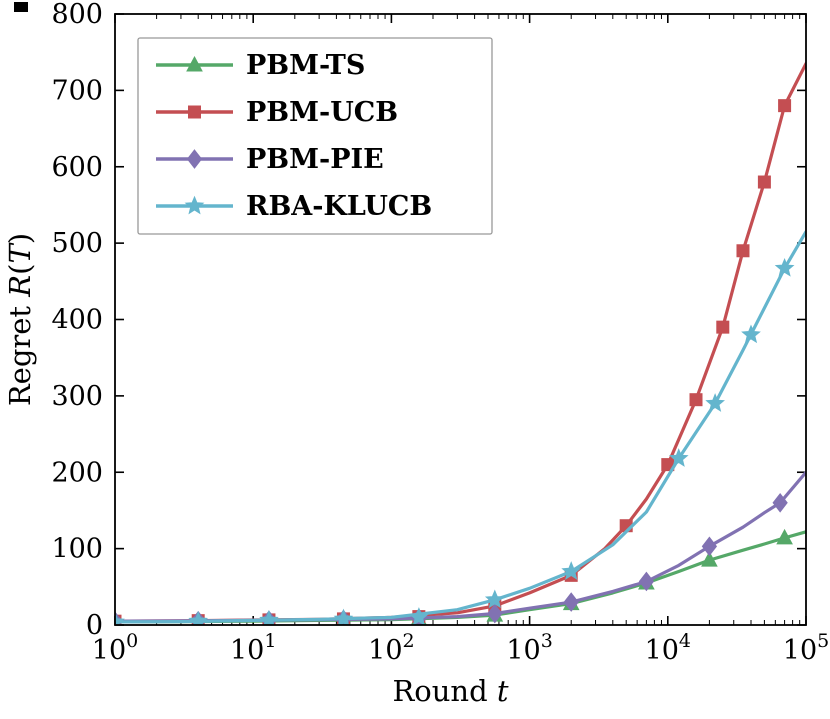 This screenshot has height=719, width=830. What do you see at coordinates (194, 112) in the screenshot?
I see `legend-marker-PBM-UCB` at bounding box center [194, 112].